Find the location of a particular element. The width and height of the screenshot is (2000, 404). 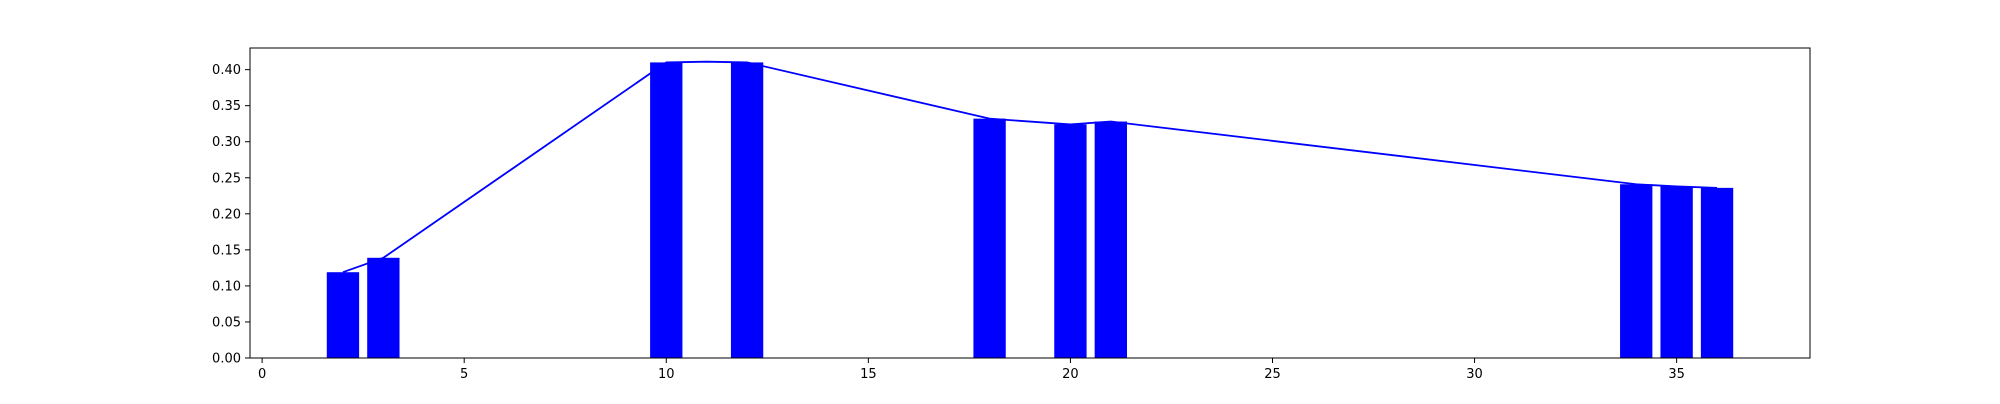

y-axis: 0.00 0.05 0.10 0.15 0.20 0.25 0.30 0.35 0.40 is located at coordinates (231, 215).